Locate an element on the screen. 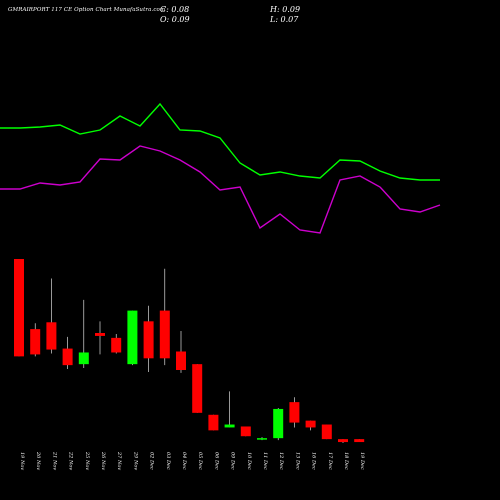 The image size is (500, 500). x-tick-label: 06 Dec is located at coordinates (216, 461).